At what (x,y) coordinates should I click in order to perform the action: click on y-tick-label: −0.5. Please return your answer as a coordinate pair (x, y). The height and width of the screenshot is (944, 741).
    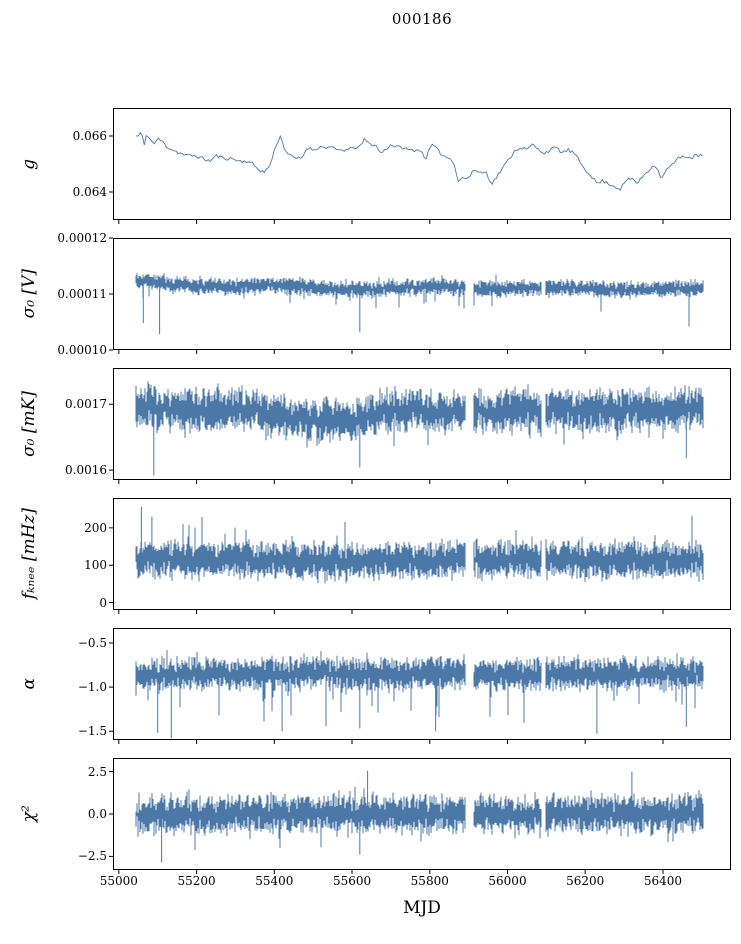
    Looking at the image, I should click on (92, 642).